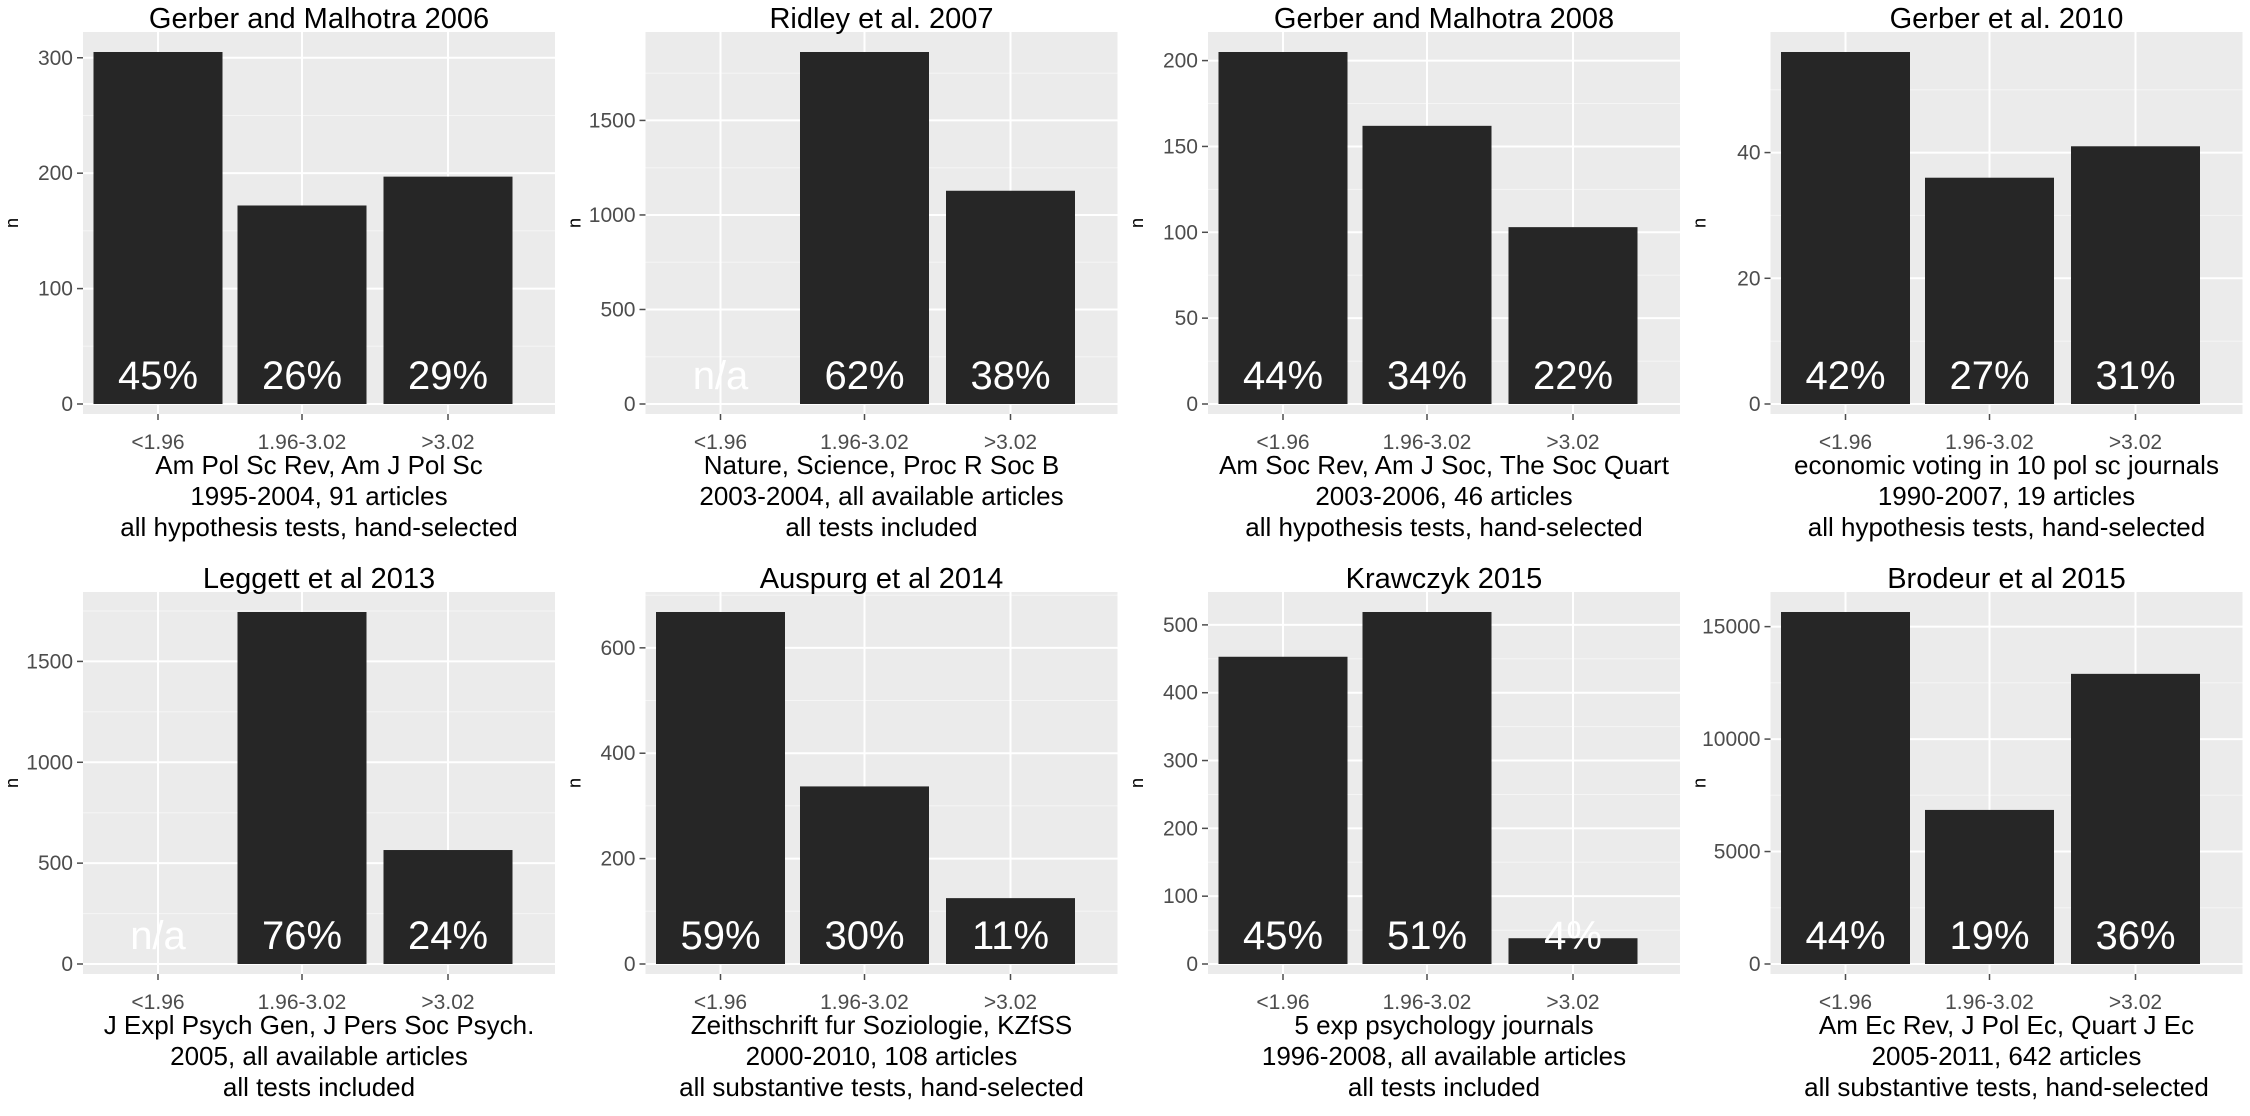 This screenshot has width=2250, height=1116. What do you see at coordinates (1845, 376) in the screenshot?
I see `bar-percent-label: 42%` at bounding box center [1845, 376].